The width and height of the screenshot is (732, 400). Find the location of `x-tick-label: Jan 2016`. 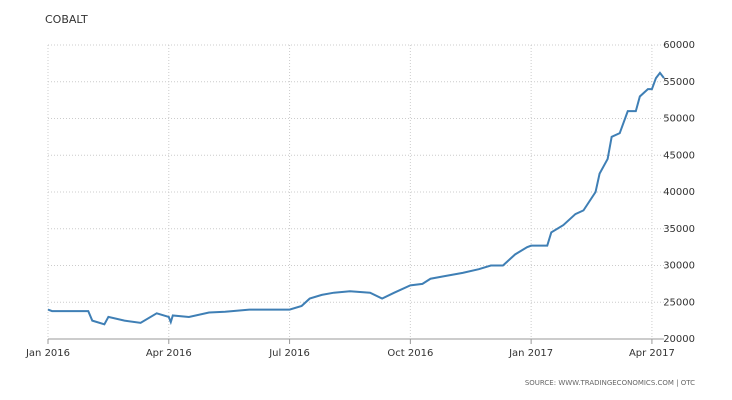

x-tick-label: Jan 2016 is located at coordinates (47, 353).